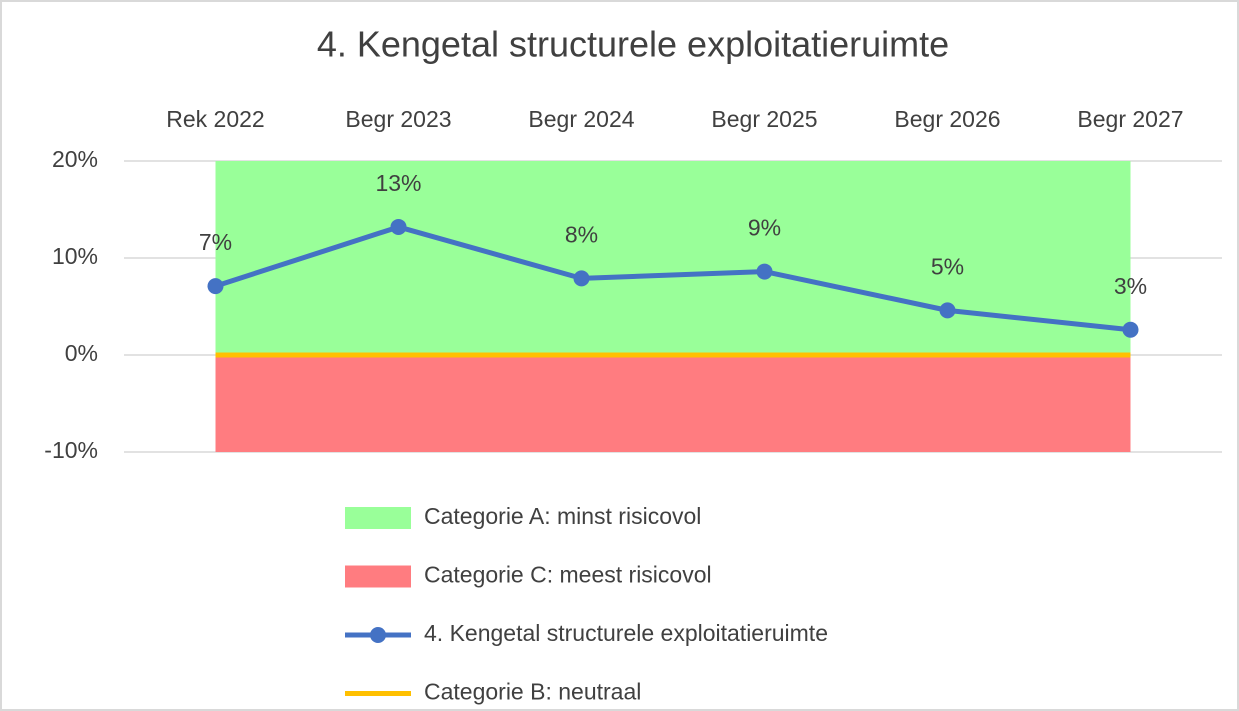  What do you see at coordinates (71, 450) in the screenshot?
I see `y-tick-label: -10%` at bounding box center [71, 450].